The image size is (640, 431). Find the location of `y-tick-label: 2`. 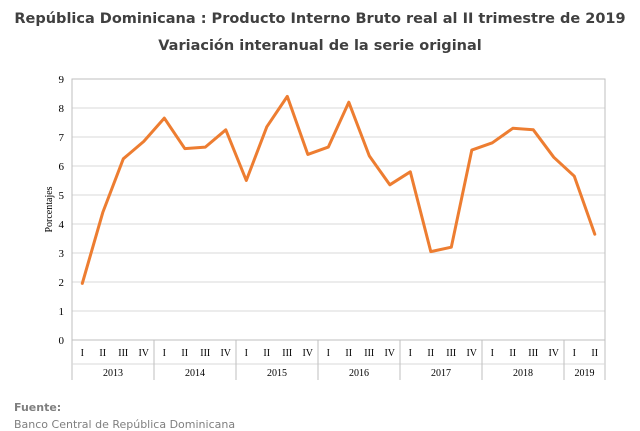

y-tick-label: 2 is located at coordinates (62, 283).